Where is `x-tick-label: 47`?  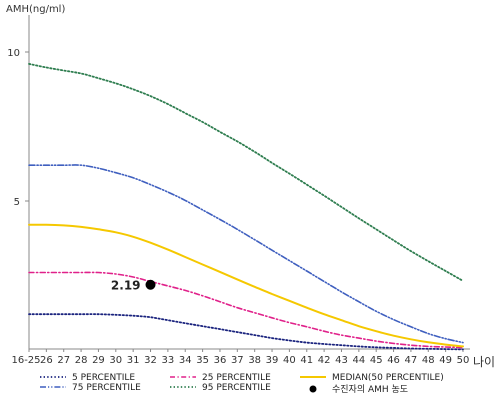 x-tick-label: 47 is located at coordinates (411, 360).